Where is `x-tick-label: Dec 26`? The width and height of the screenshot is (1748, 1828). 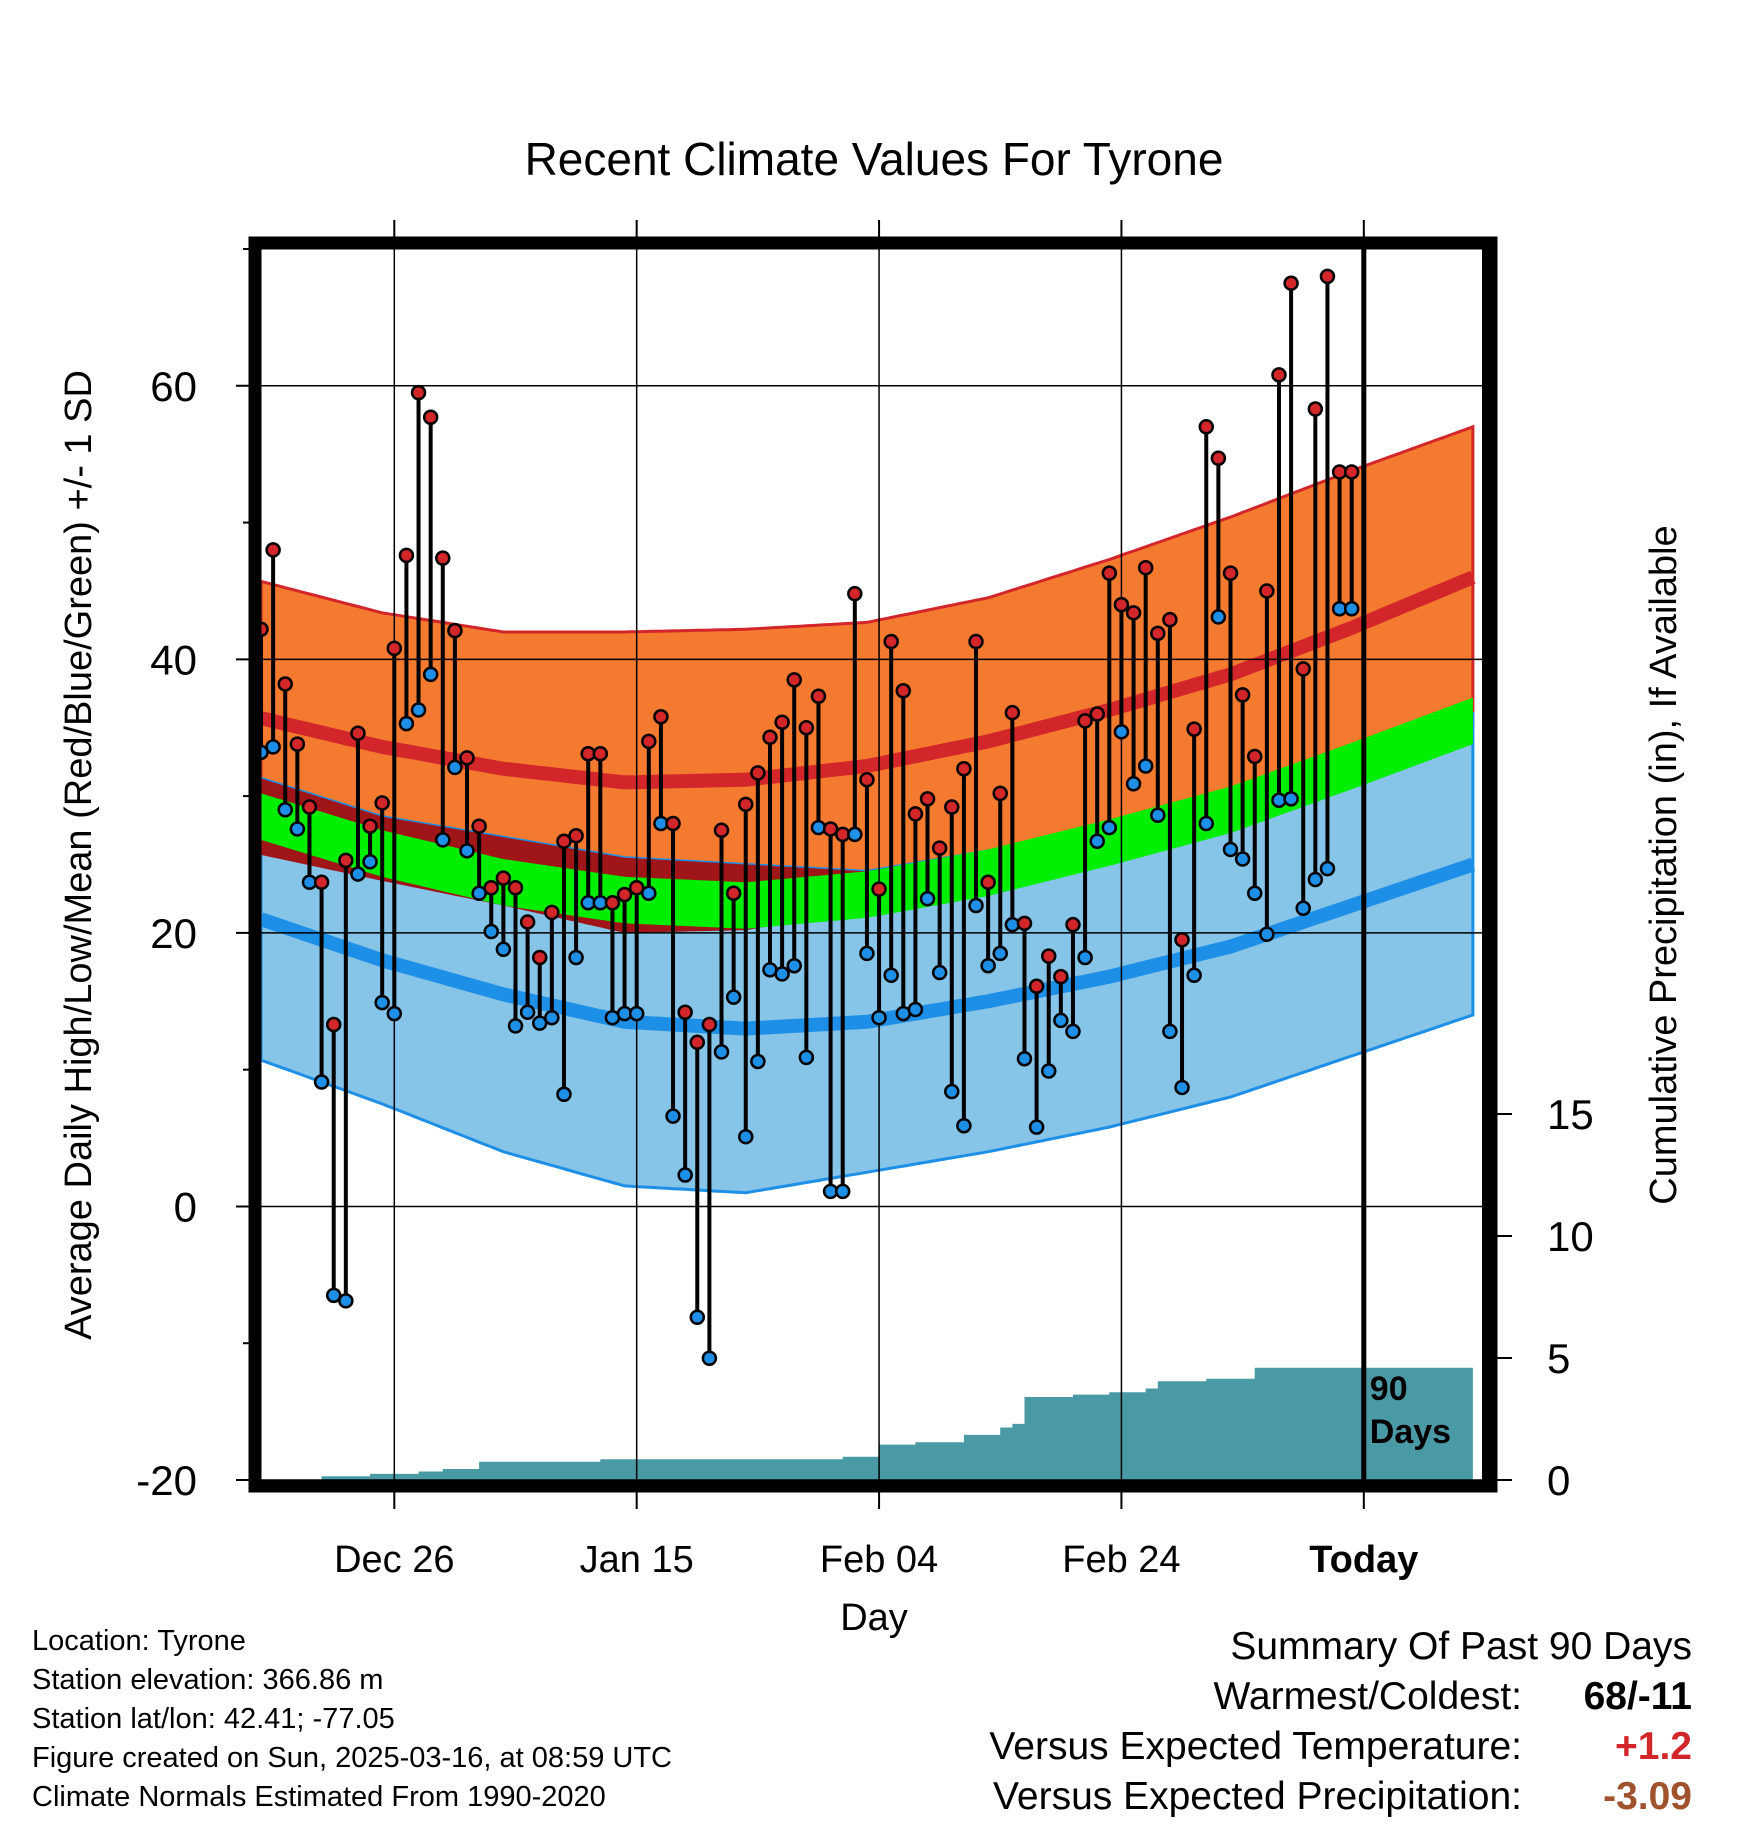 x-tick-label: Dec 26 is located at coordinates (394, 1560).